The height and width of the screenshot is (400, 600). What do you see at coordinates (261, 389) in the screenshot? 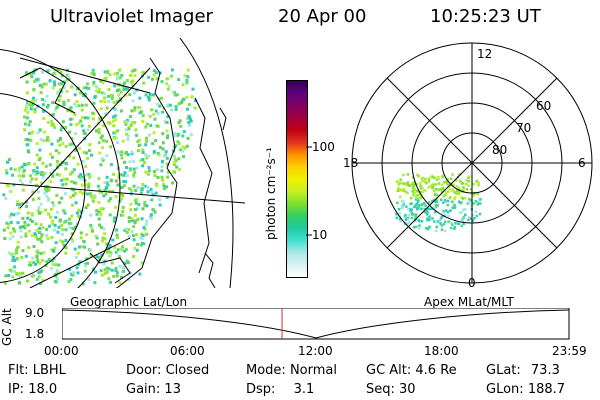
I see `param-dsp-label: Dsp:` at bounding box center [261, 389].